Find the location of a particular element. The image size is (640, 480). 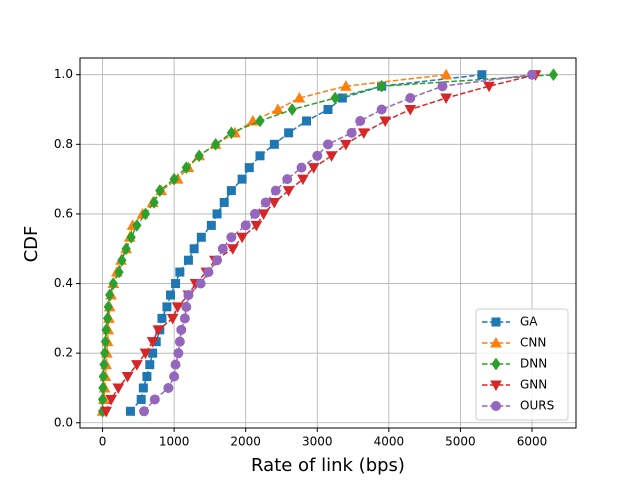

x-tick-label: 4000 is located at coordinates (389, 442).